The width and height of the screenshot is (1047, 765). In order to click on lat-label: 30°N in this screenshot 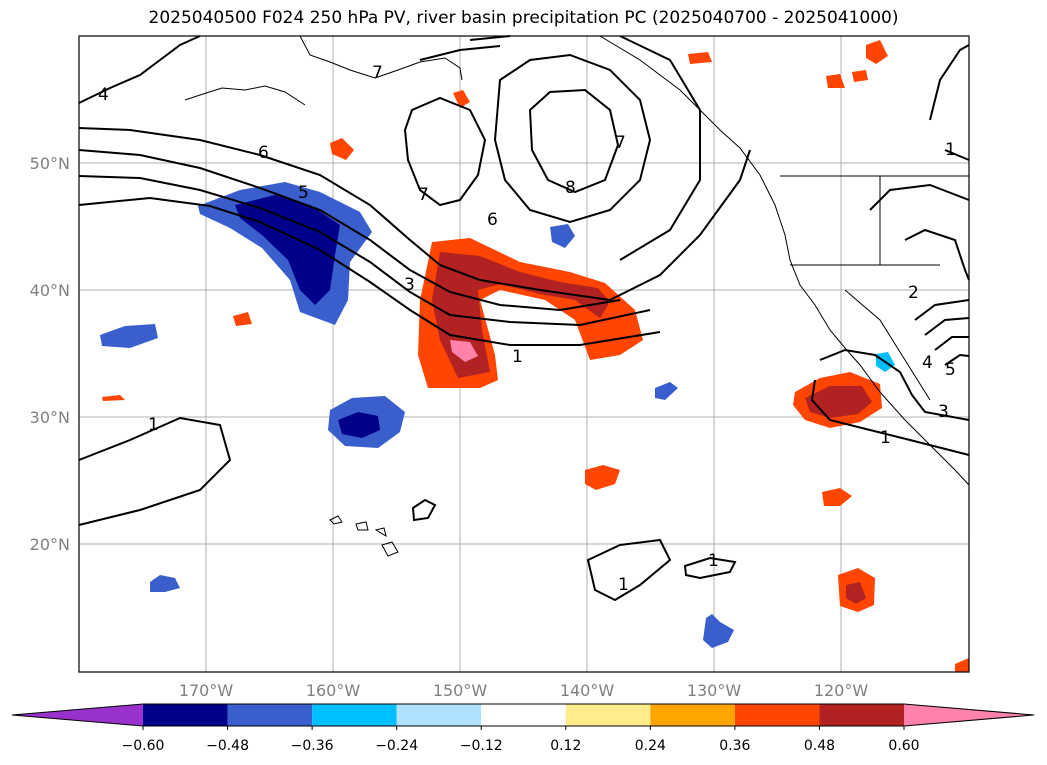, I will do `click(50, 417)`.